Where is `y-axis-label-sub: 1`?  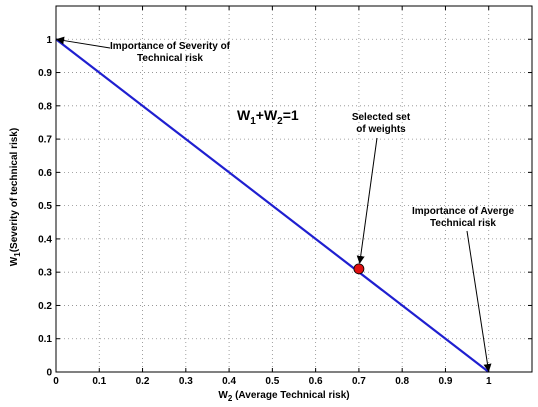 y-axis-label-sub: 1 is located at coordinates (17, 254).